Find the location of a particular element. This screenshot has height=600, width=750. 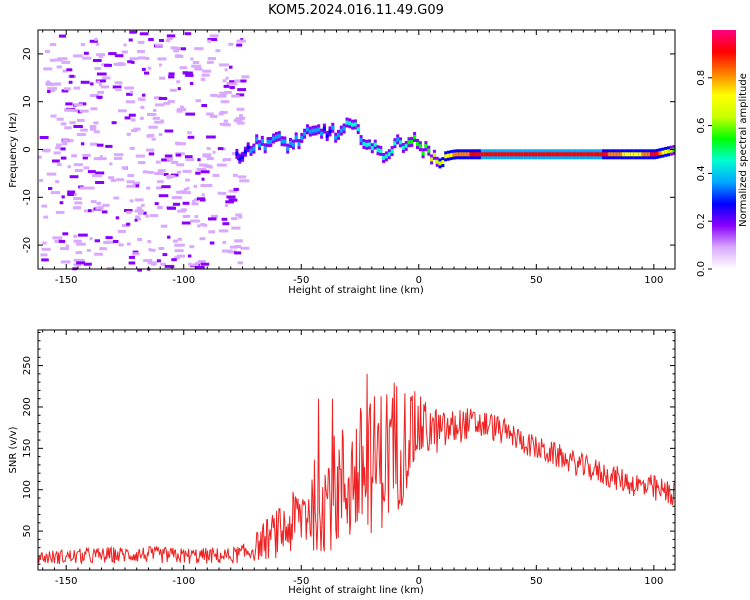

spectrogram-y-tick-label: 10 is located at coordinates (27, 101).